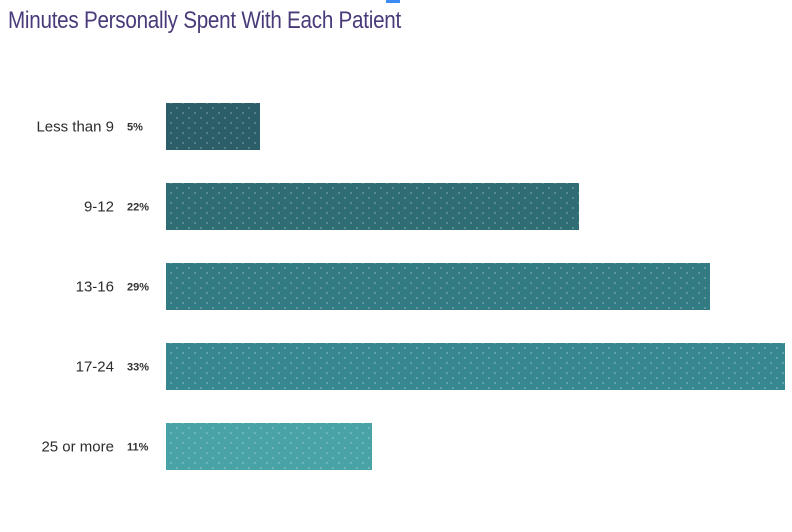  I want to click on category-label-25-or-more: 25 or more, so click(77, 447).